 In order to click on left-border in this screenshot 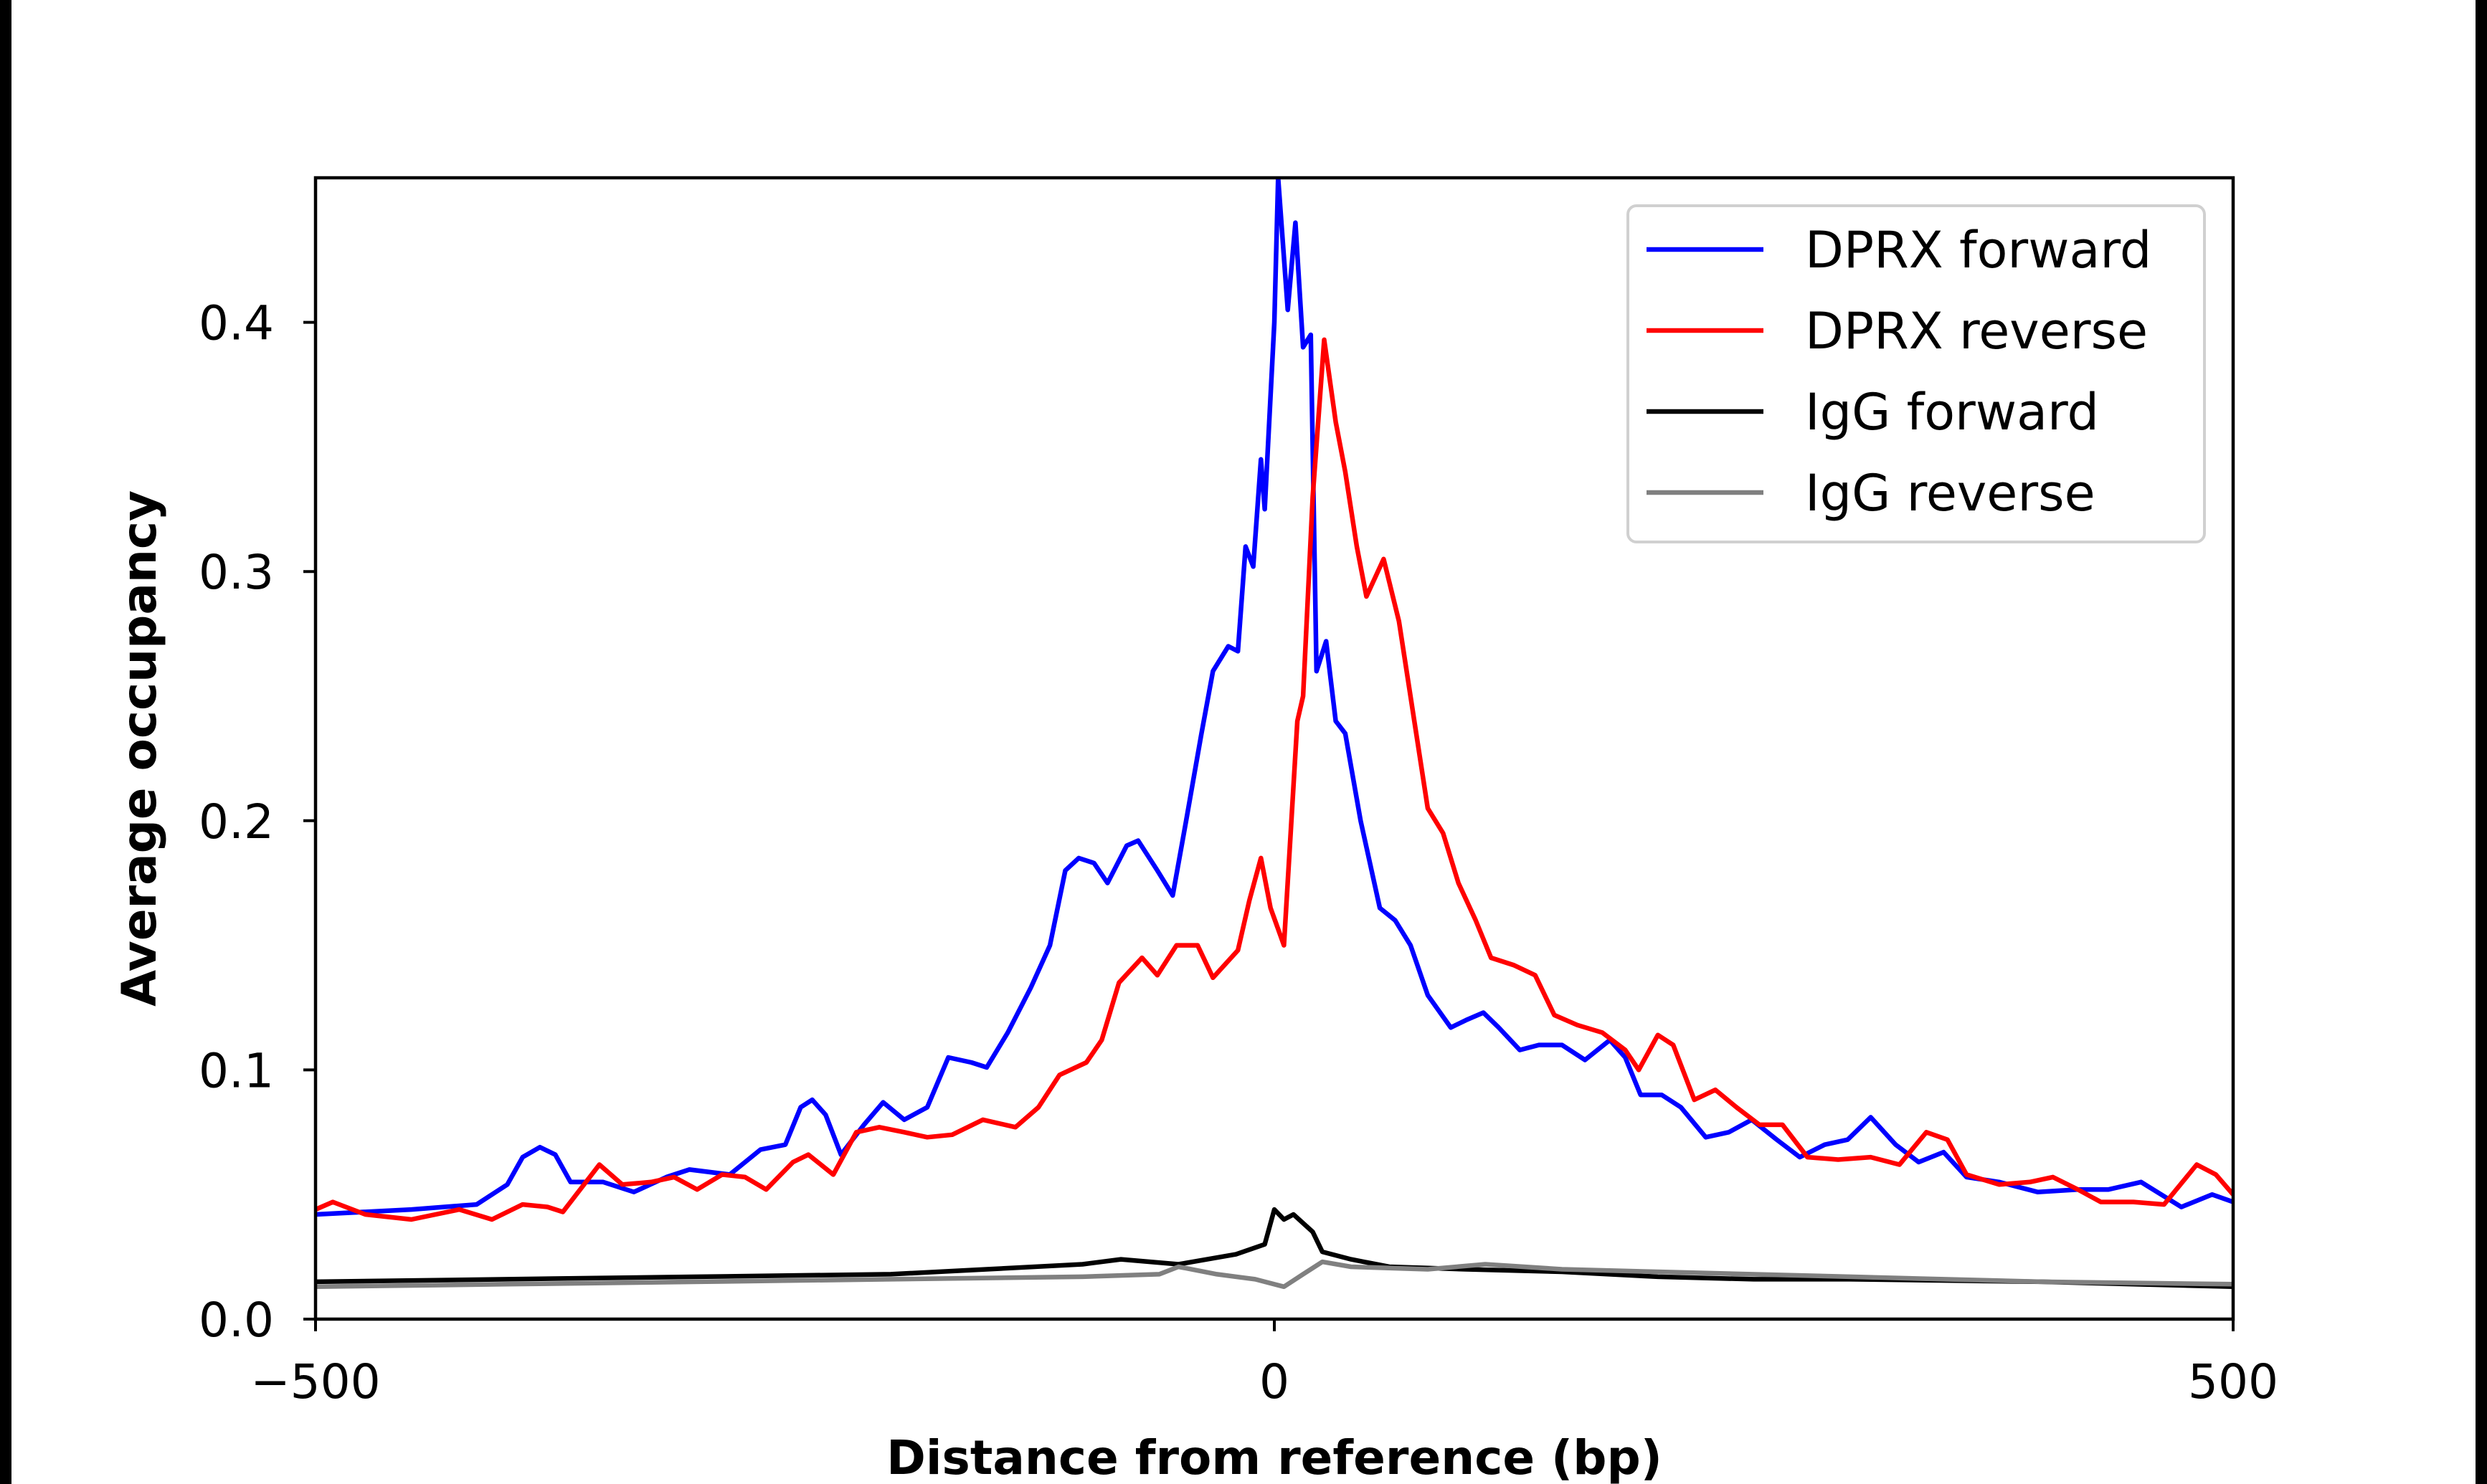, I will do `click(5, 742)`.